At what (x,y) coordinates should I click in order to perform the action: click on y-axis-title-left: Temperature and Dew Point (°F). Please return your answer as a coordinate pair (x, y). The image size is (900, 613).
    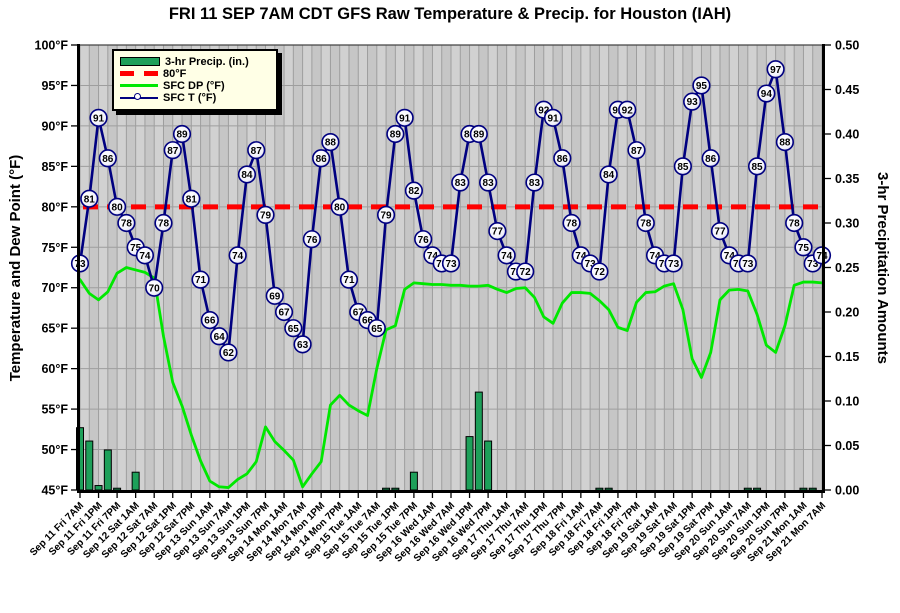
    Looking at the image, I should click on (15, 268).